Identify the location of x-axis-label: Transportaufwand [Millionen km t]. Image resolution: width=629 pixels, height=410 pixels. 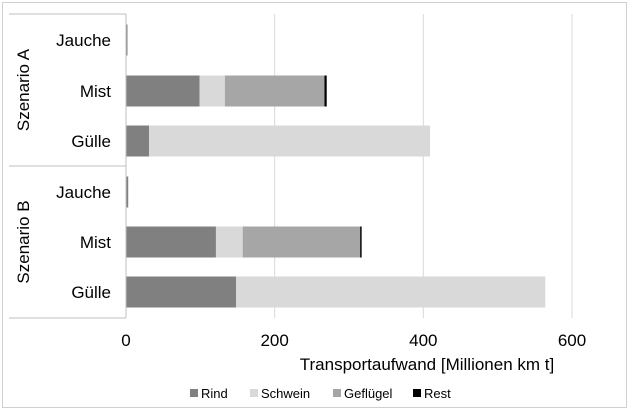
(427, 364).